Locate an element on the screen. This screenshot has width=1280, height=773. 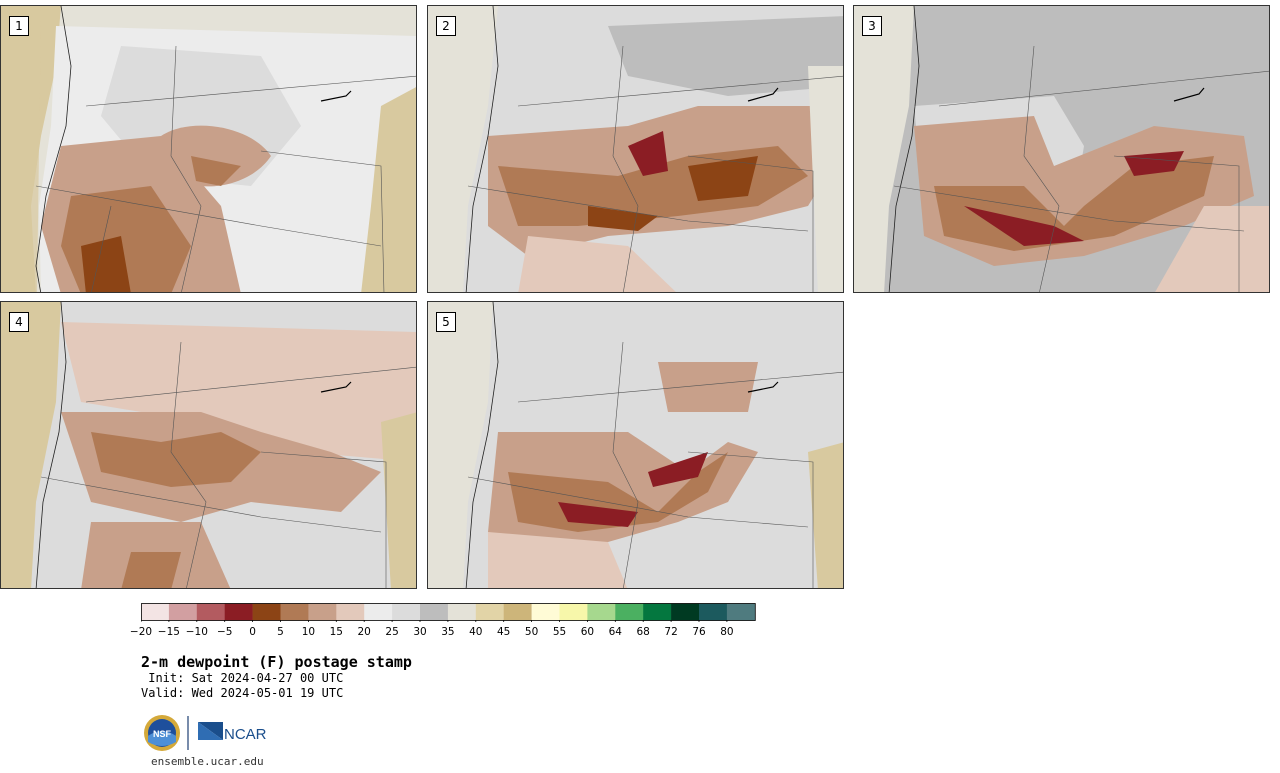
nsf-text: NSF is located at coordinates (162, 734).